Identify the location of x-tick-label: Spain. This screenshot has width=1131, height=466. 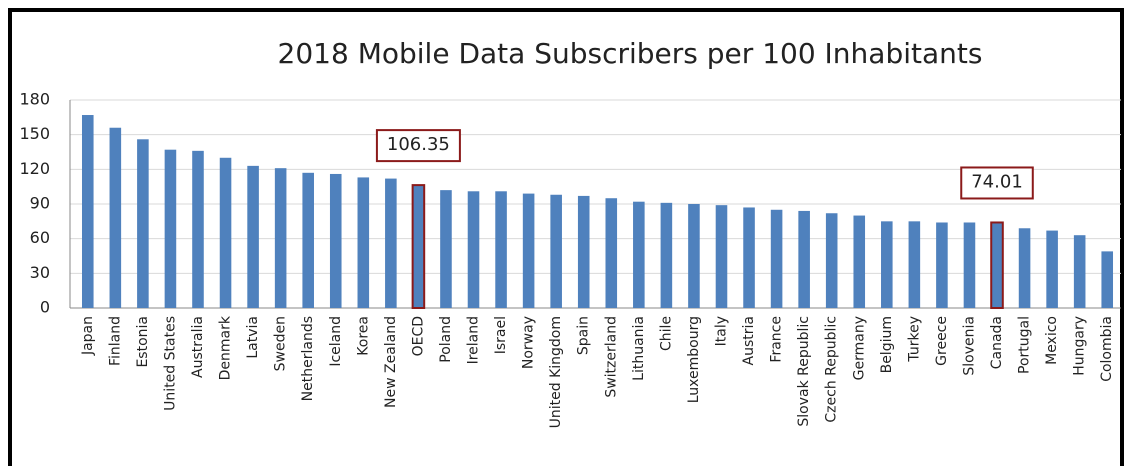
(584, 335).